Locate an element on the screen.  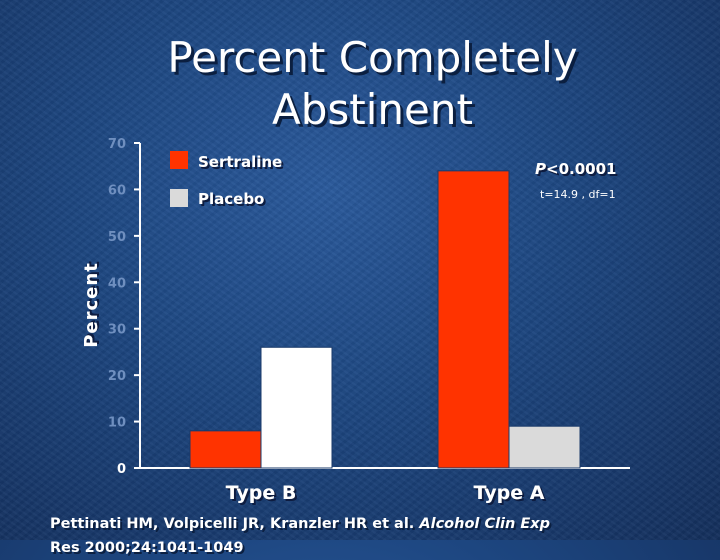
citation-cut-off-line: Res 2000;24:1041-1049 is located at coordinates (147, 548).